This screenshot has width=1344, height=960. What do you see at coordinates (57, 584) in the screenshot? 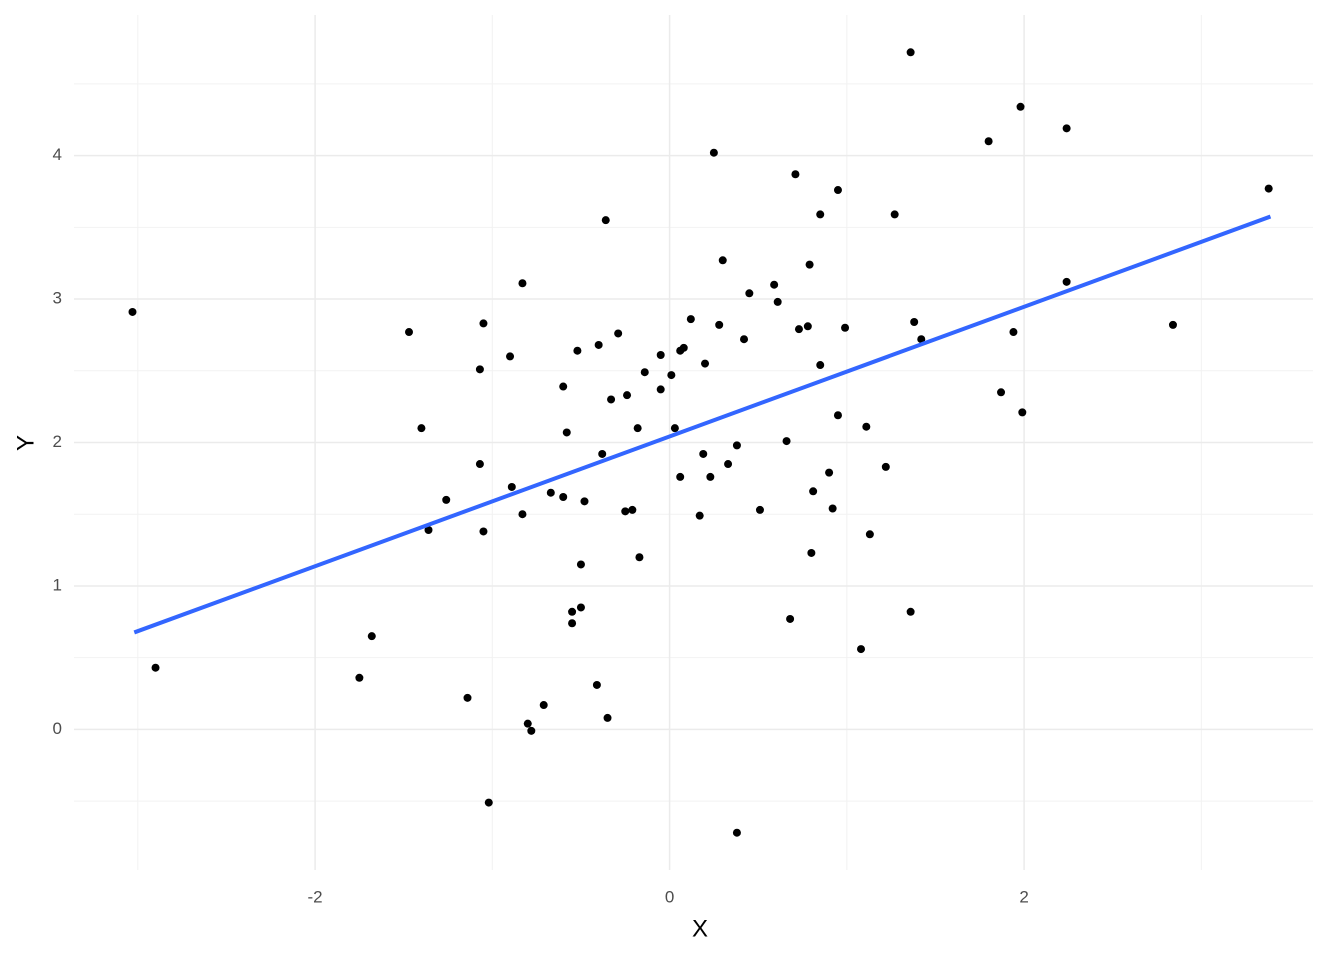
I see `y-tick-label: 1` at bounding box center [57, 584].